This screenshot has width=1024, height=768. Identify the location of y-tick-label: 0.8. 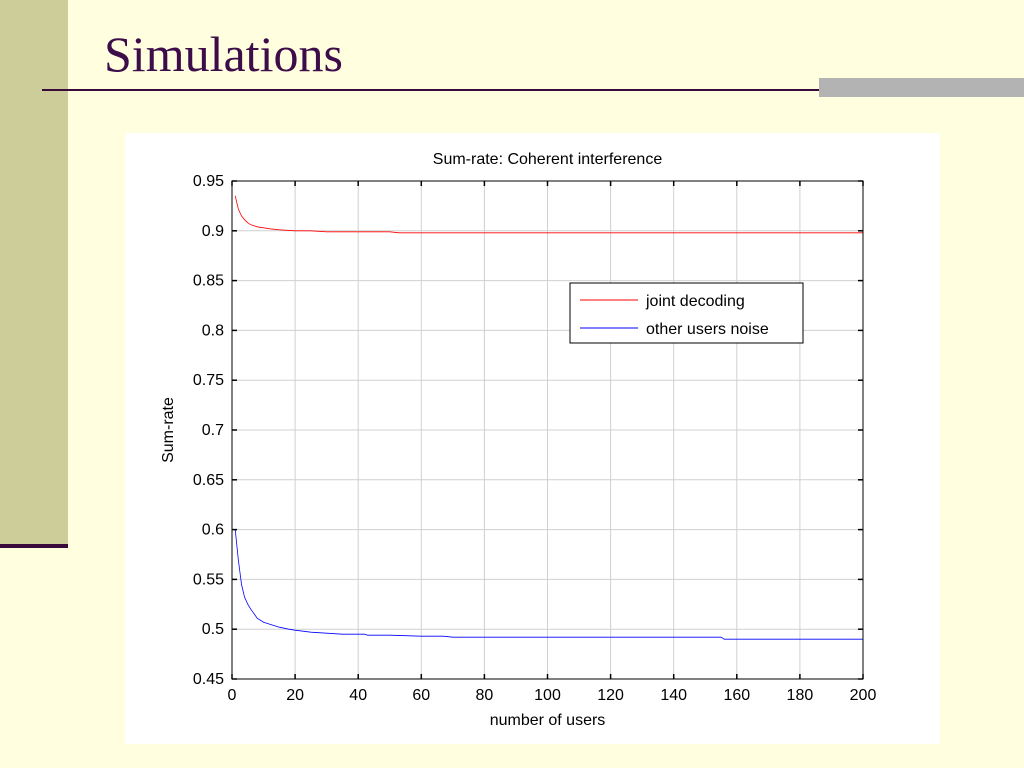
(213, 330).